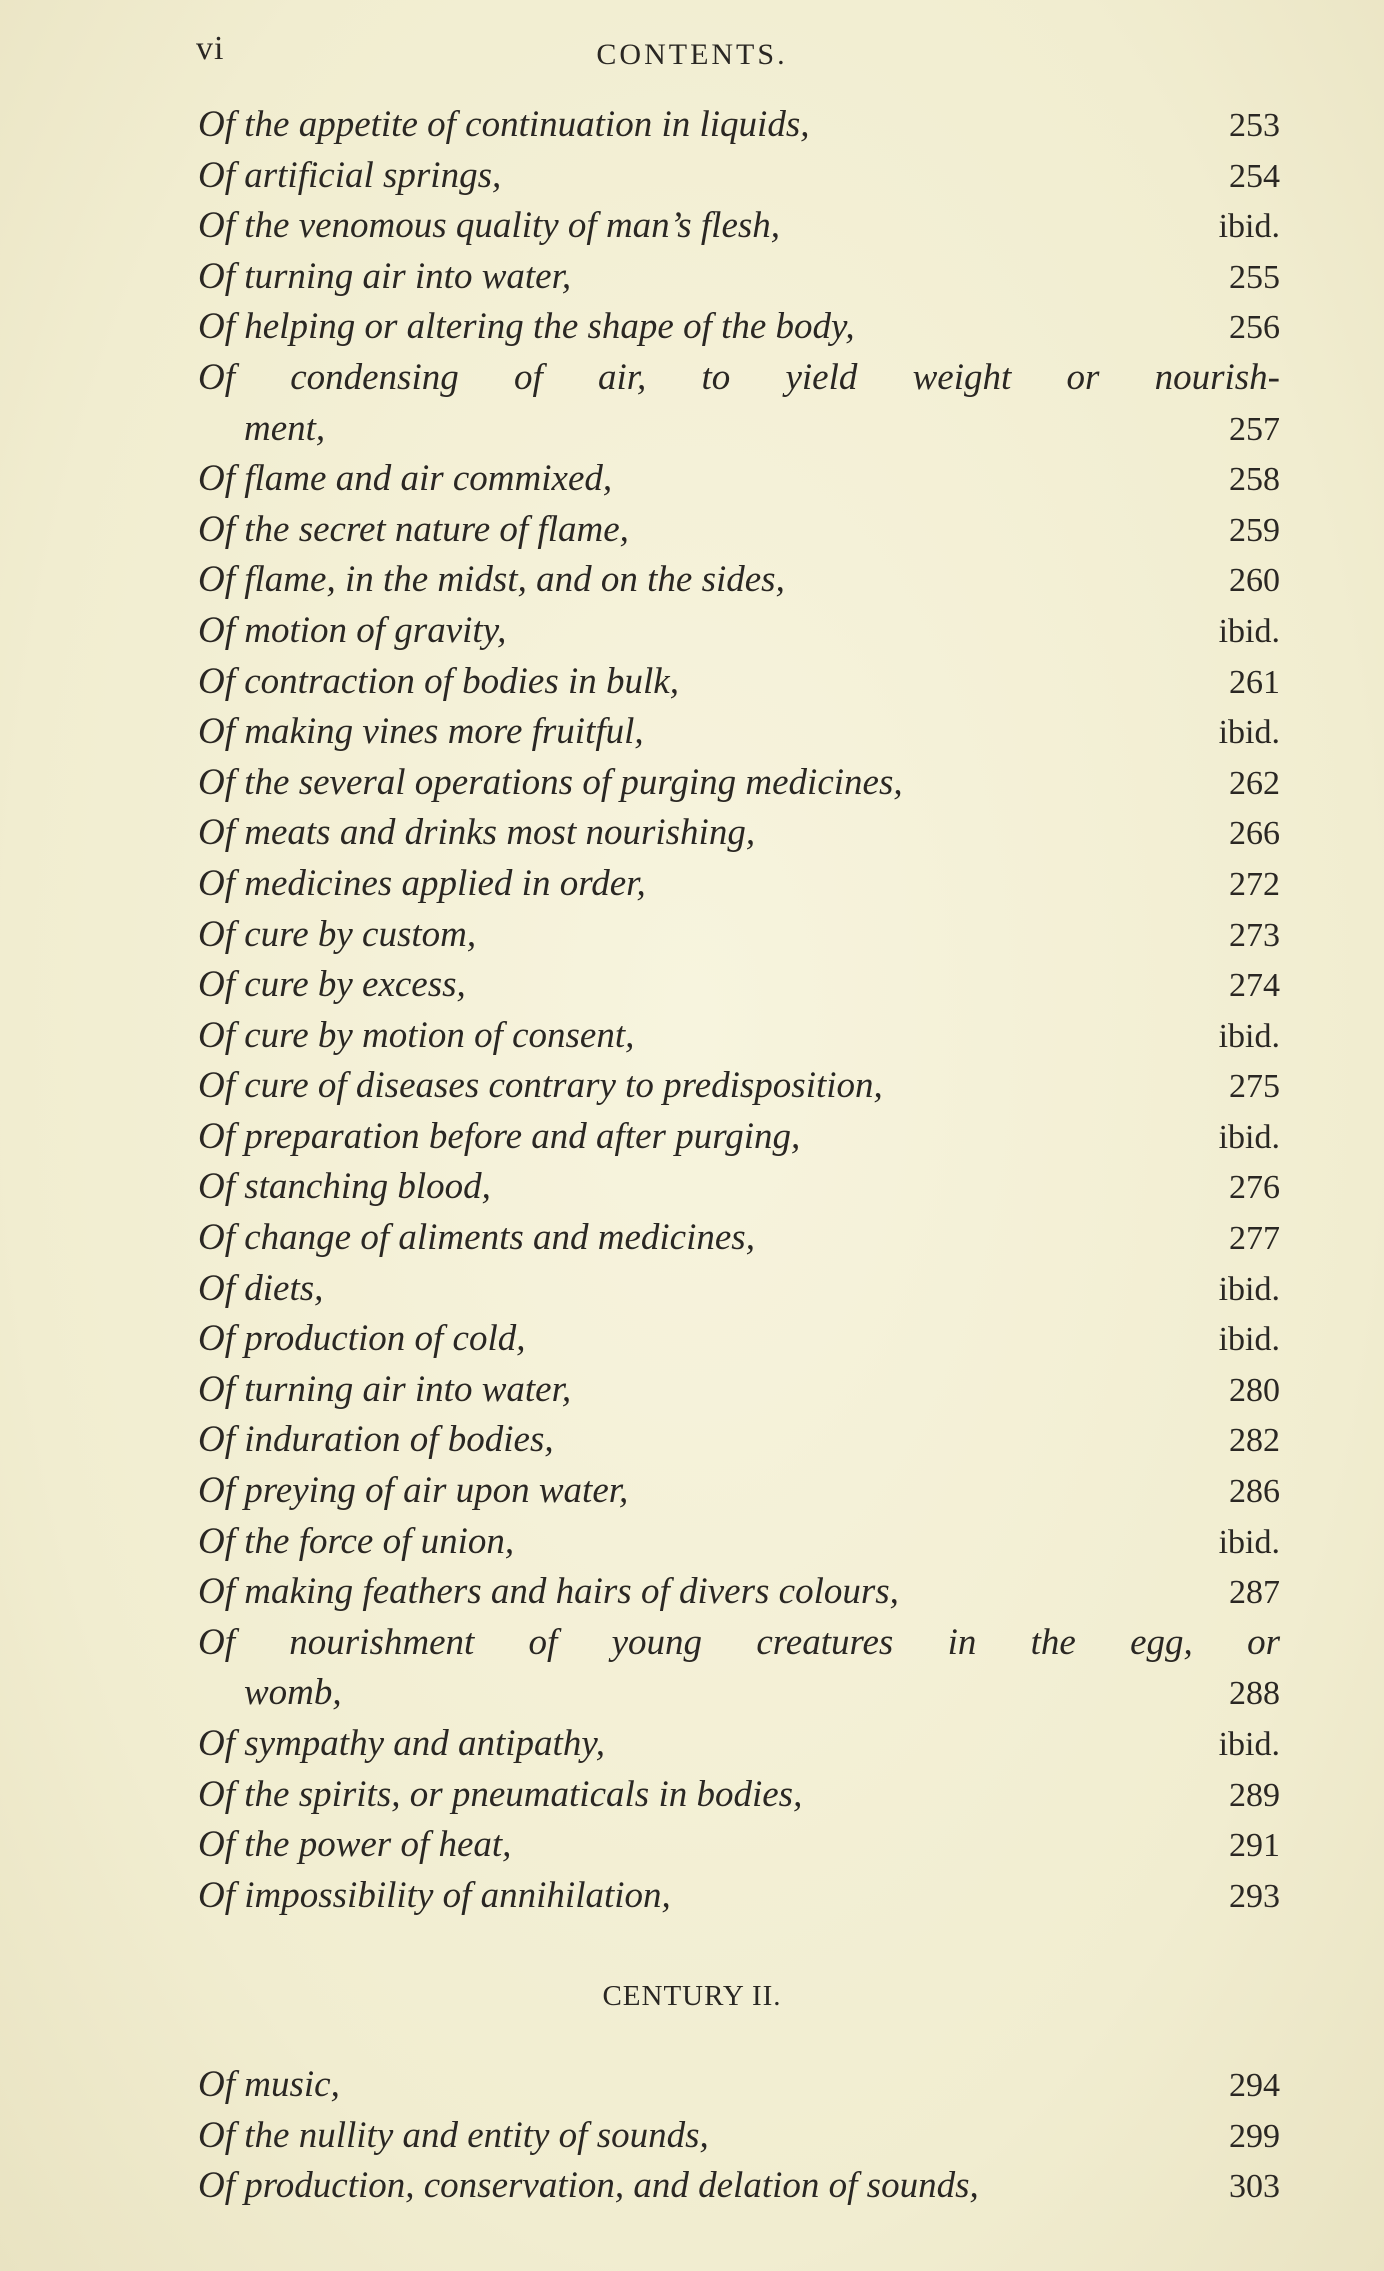 The height and width of the screenshot is (2271, 1384). Describe the element at coordinates (1254, 986) in the screenshot. I see `entry-page: 274` at that location.